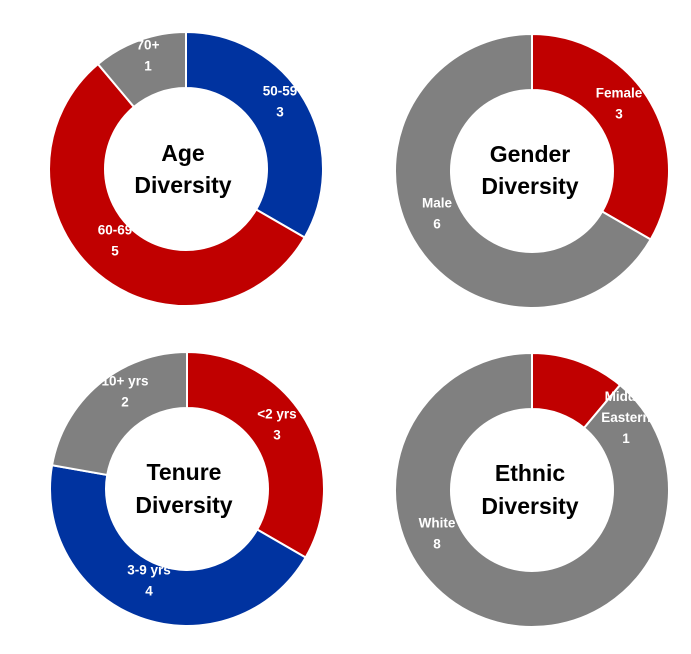 The image size is (691, 654). What do you see at coordinates (182, 153) in the screenshot?
I see `age-title-line1: Age` at bounding box center [182, 153].